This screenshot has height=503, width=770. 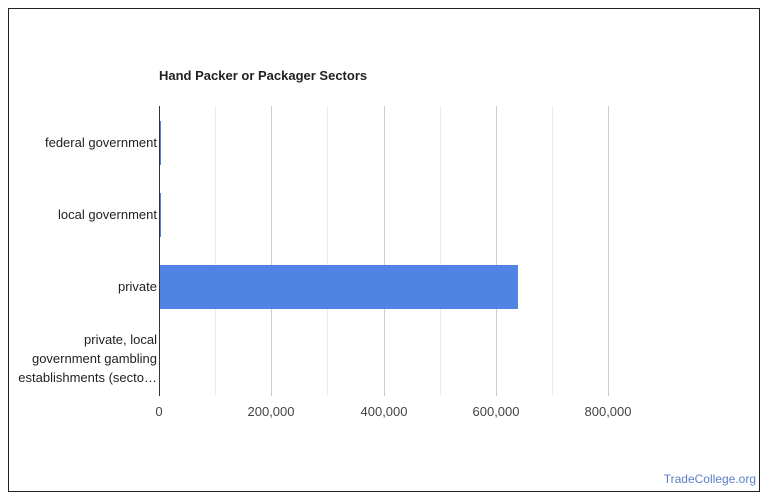 I want to click on gridline-400k, so click(x=384, y=251).